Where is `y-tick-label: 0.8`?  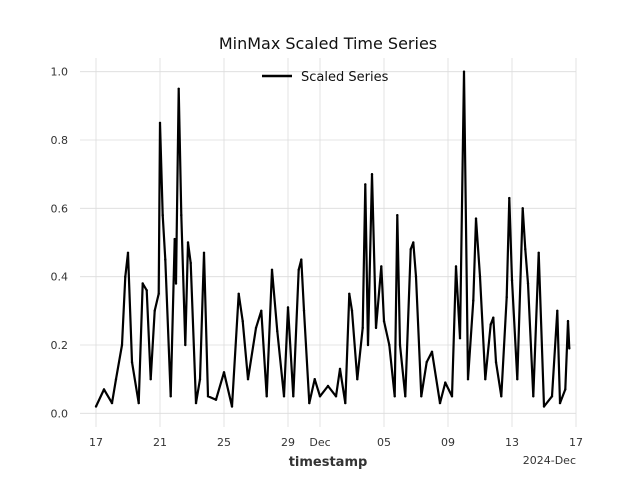
y-tick-label: 0.8 is located at coordinates (60, 140).